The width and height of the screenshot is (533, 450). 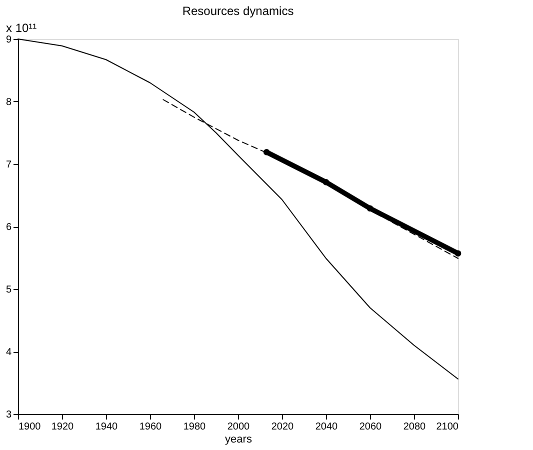 I want to click on x-tick-label: 1940, so click(x=106, y=427).